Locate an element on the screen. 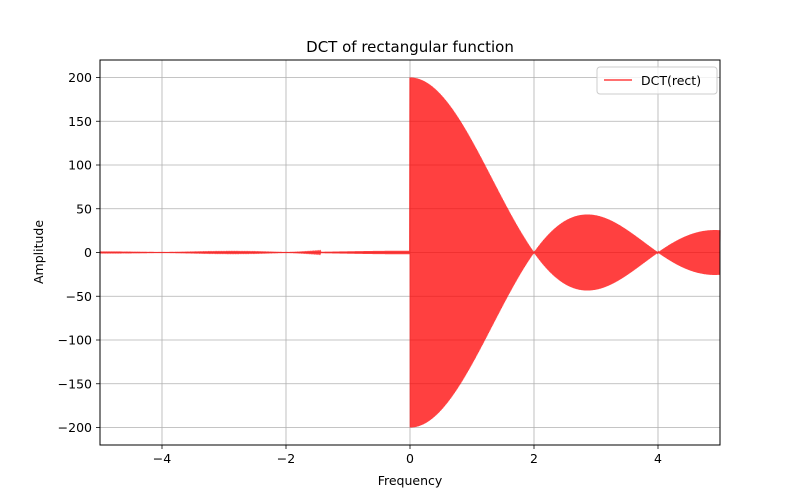  x-tick-label: 0 is located at coordinates (410, 458).